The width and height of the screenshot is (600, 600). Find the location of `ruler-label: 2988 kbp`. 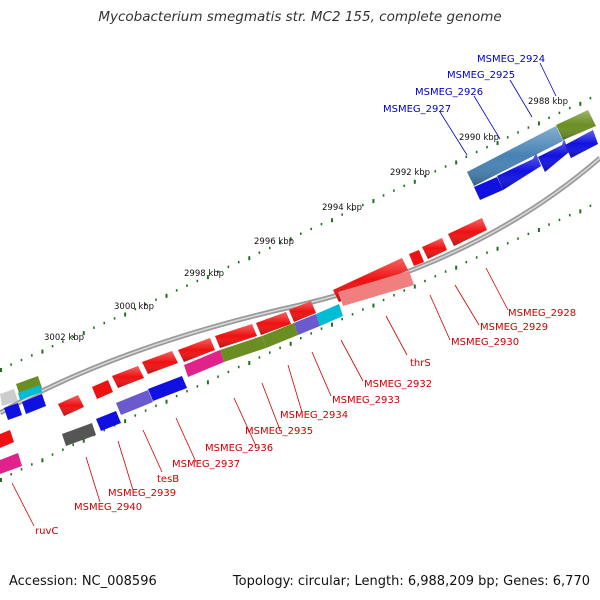

ruler-label: 2988 kbp is located at coordinates (548, 102).